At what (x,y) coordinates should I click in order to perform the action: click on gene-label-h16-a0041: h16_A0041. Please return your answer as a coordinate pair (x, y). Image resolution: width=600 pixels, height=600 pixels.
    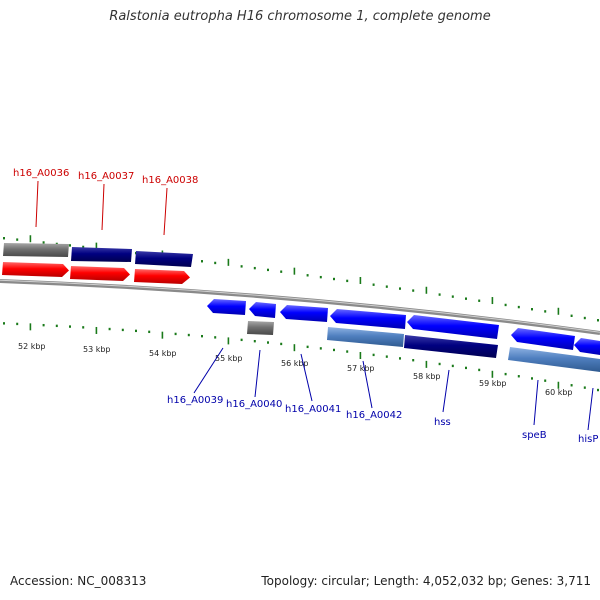
    Looking at the image, I should click on (313, 409).